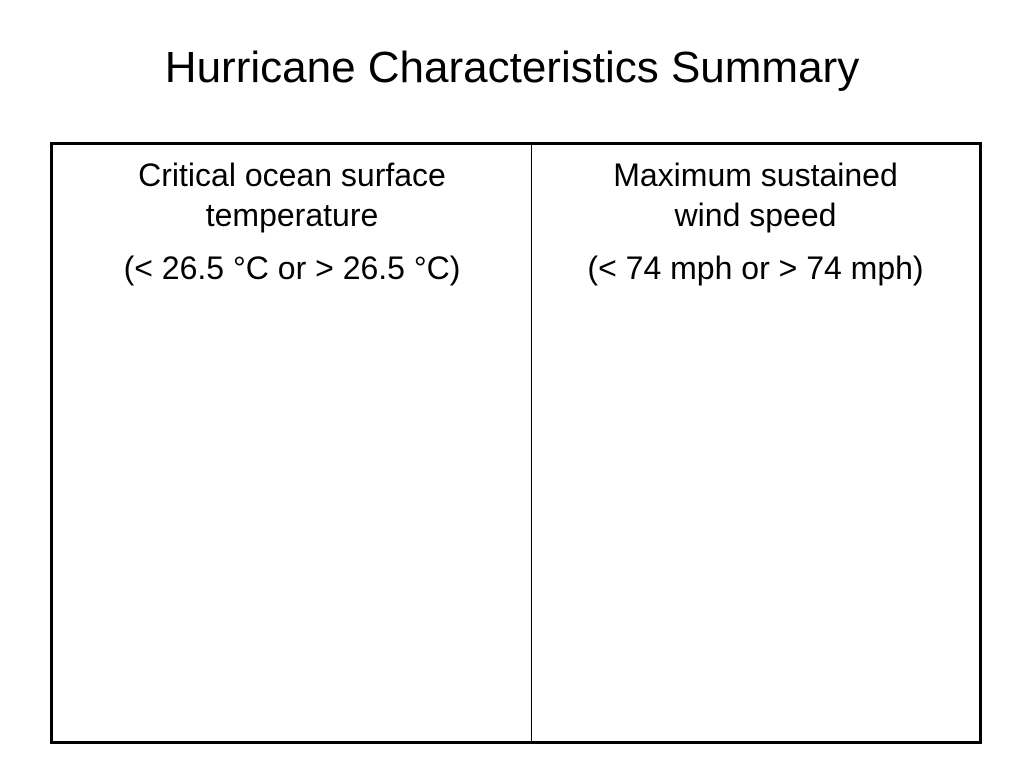 The width and height of the screenshot is (1024, 768). Describe the element at coordinates (755, 175) in the screenshot. I see `cell-heading-line: Maximum sustained` at that location.